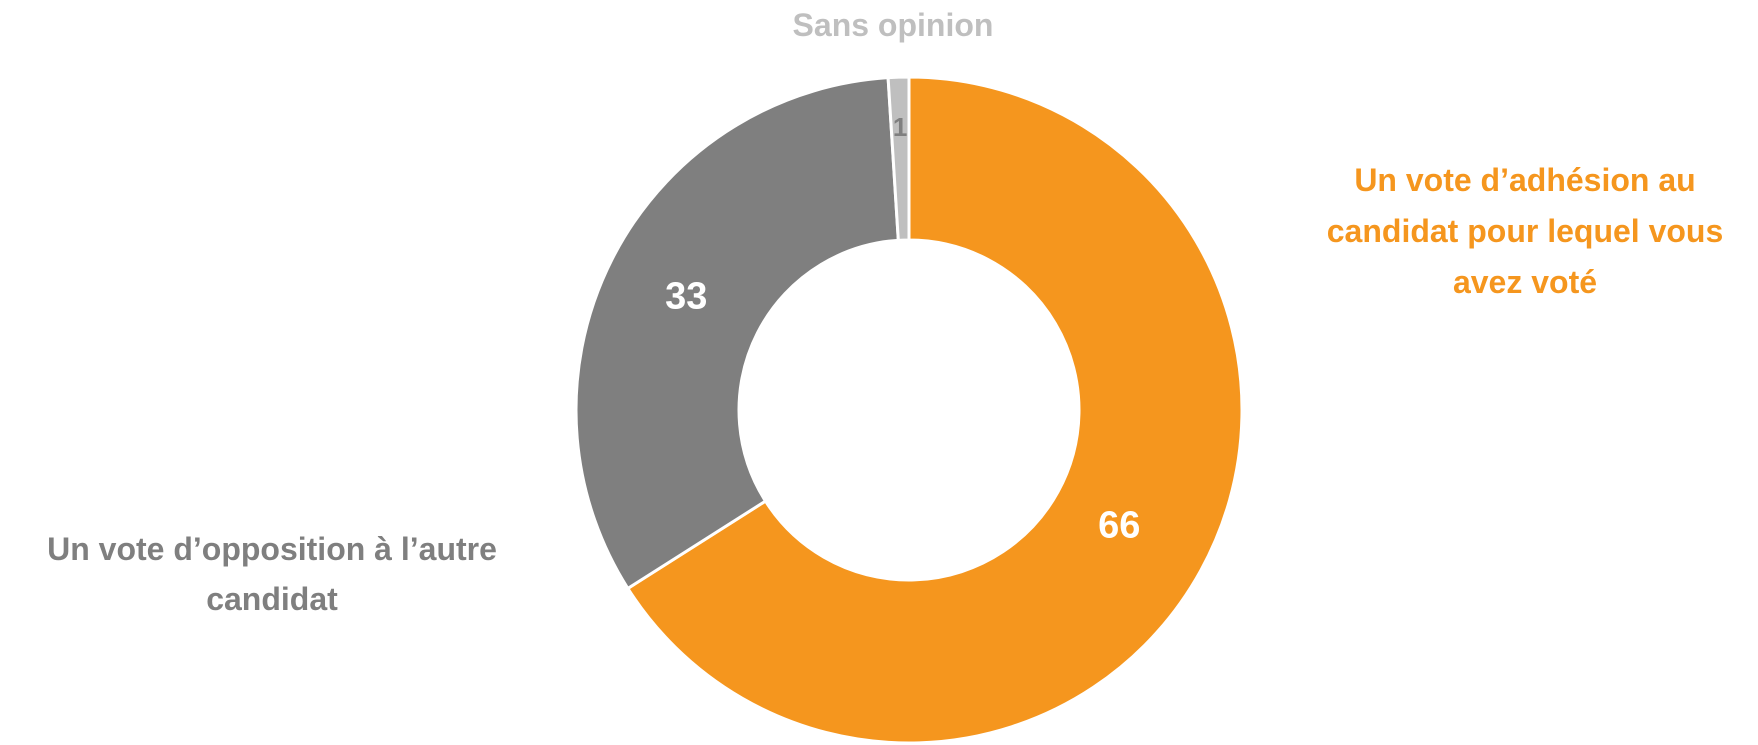  I want to click on category-label-sans-opinion-line: Sans opinion, so click(893, 25).